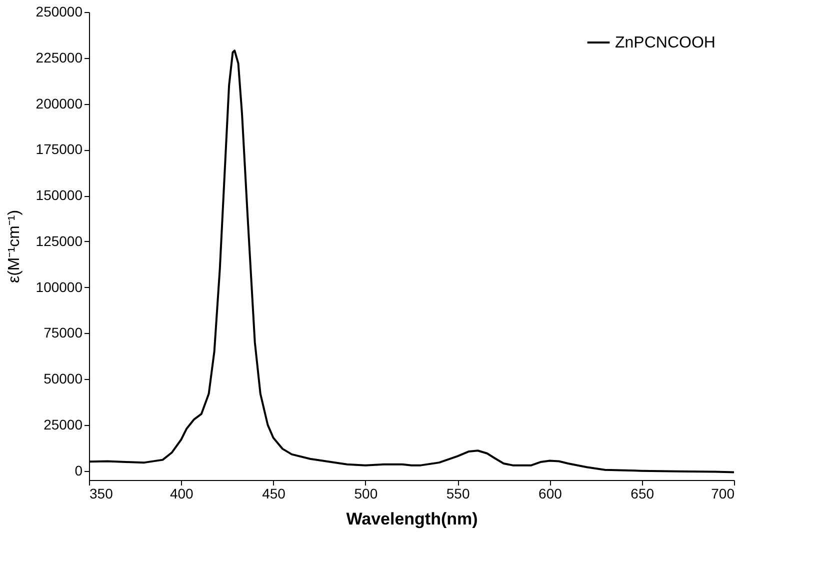 The image size is (818, 572). What do you see at coordinates (59, 286) in the screenshot?
I see `y-tick-label: 100000` at bounding box center [59, 286].